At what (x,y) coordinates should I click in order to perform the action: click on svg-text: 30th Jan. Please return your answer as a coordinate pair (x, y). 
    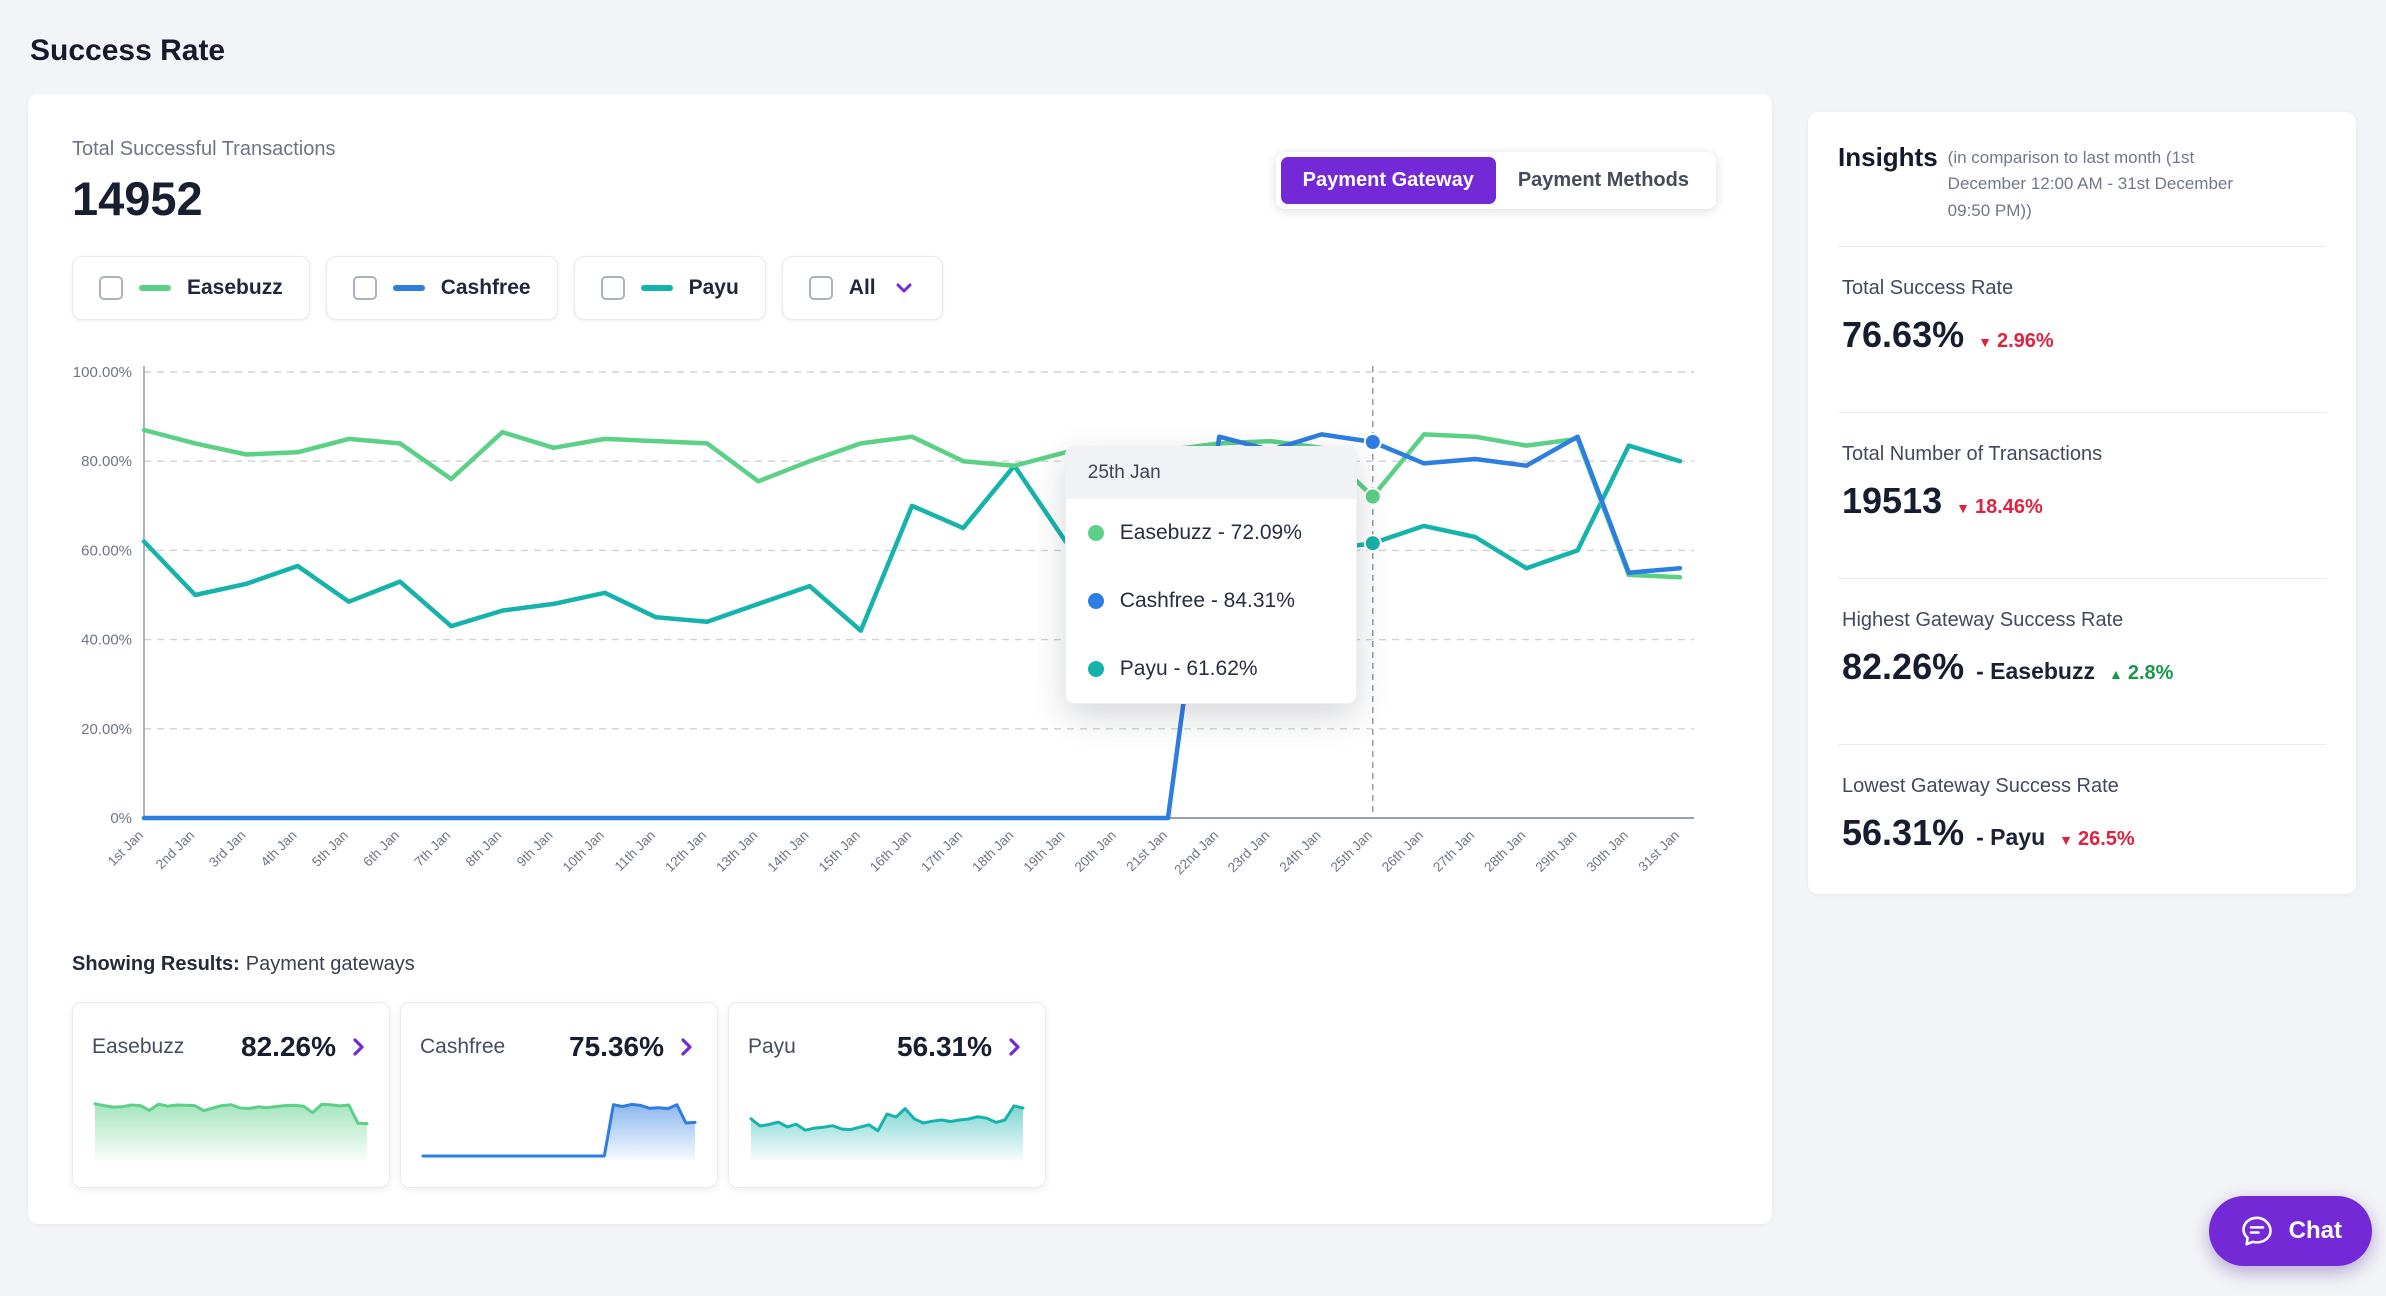
    Looking at the image, I should click on (1607, 851).